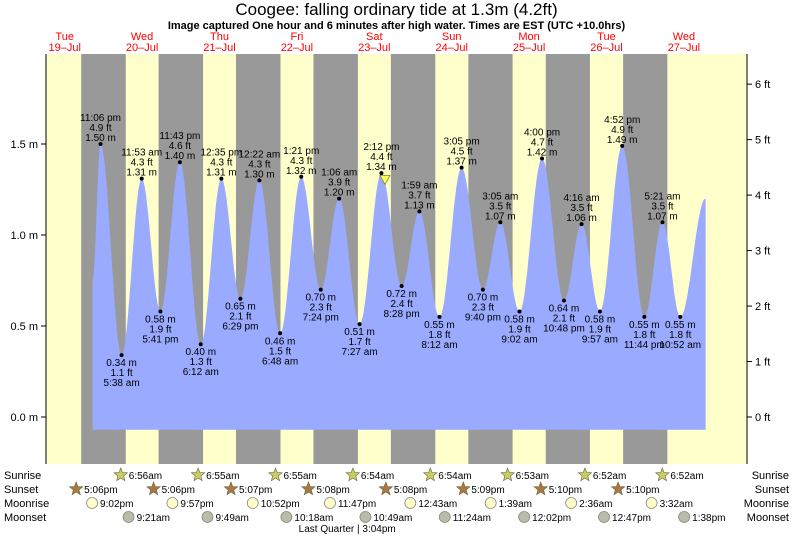 The height and width of the screenshot is (538, 793). Describe the element at coordinates (22, 476) in the screenshot. I see `sunrise-row-label: Sunrise` at that location.